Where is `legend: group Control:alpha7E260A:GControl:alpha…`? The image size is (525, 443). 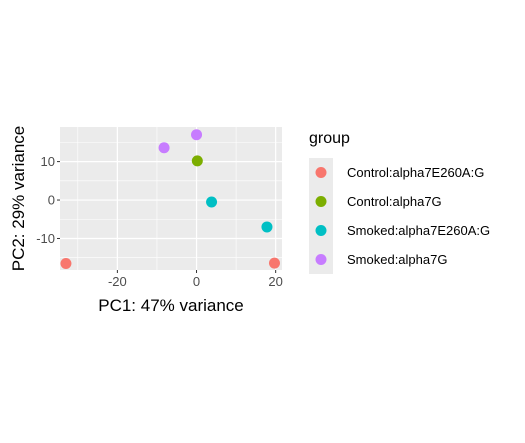 legend: group Control:alpha7E260A:GControl:alpha… is located at coordinates (399, 202).